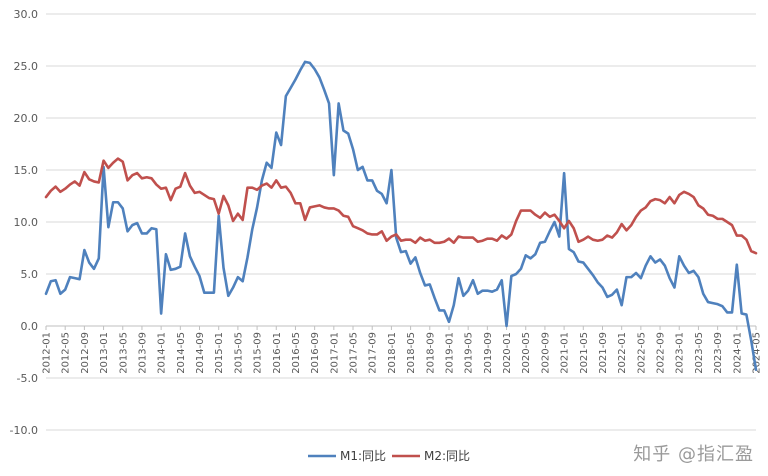 This screenshot has height=476, width=768. What do you see at coordinates (373, 353) in the screenshot?
I see `x-tick-label: 2017-09` at bounding box center [373, 353].